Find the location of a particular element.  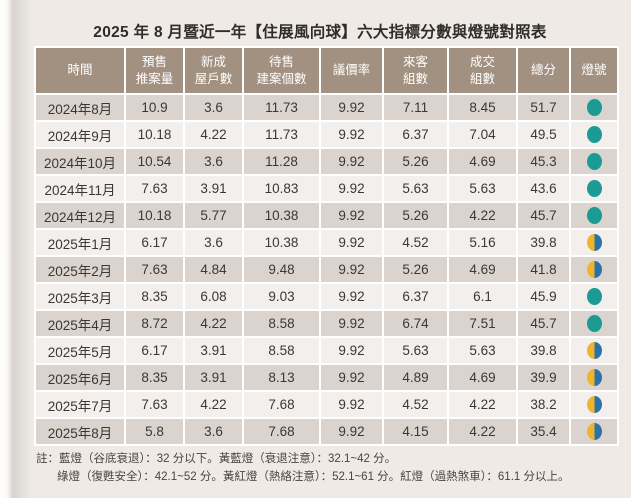

value-cell-visitors: 7.11 is located at coordinates (415, 107).